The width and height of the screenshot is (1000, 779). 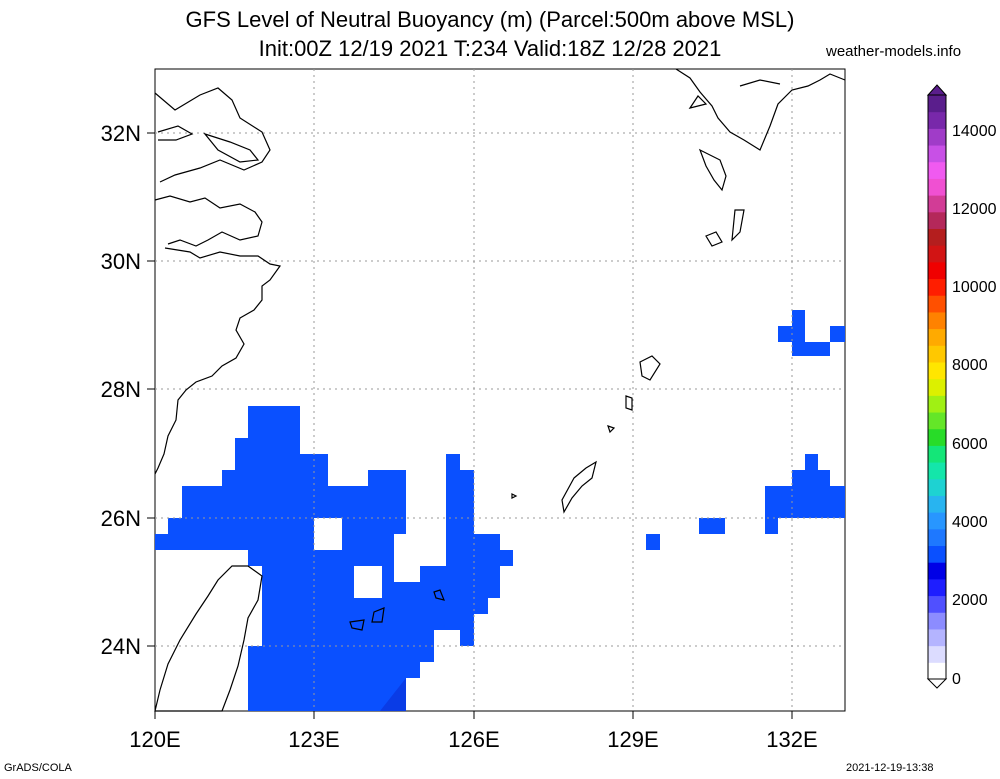 I want to click on colorbar-segments, so click(x=937, y=387).